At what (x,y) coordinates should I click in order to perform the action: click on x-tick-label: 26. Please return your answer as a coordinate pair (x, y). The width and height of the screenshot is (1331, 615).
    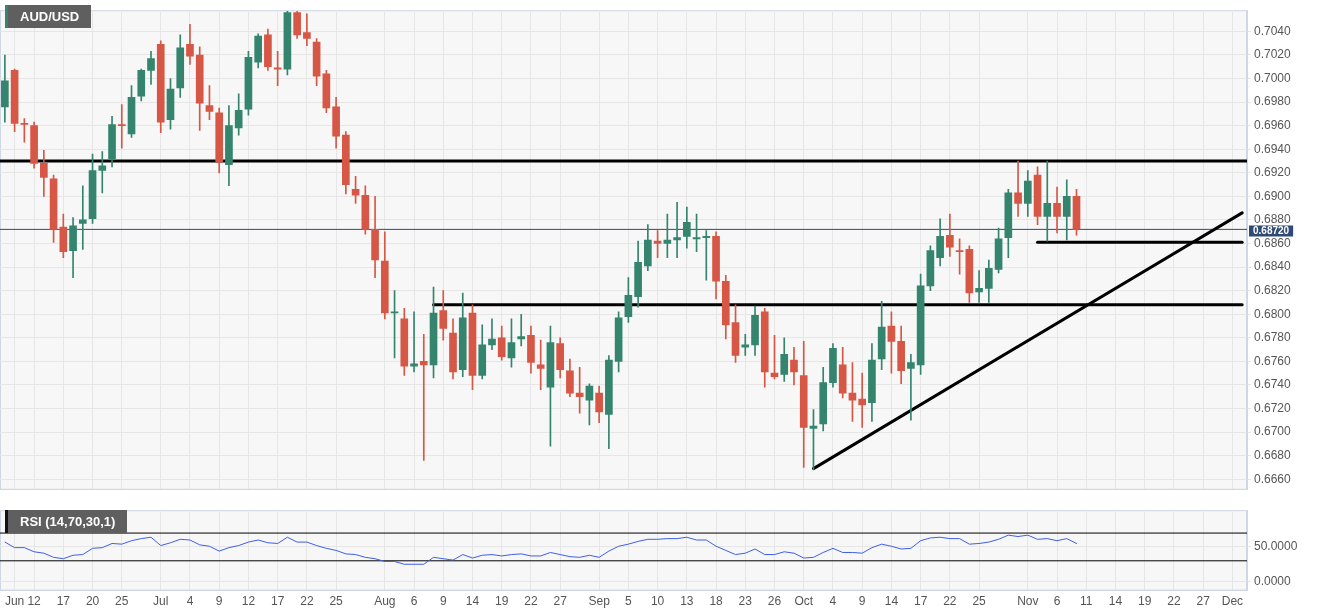
    Looking at the image, I should click on (774, 601).